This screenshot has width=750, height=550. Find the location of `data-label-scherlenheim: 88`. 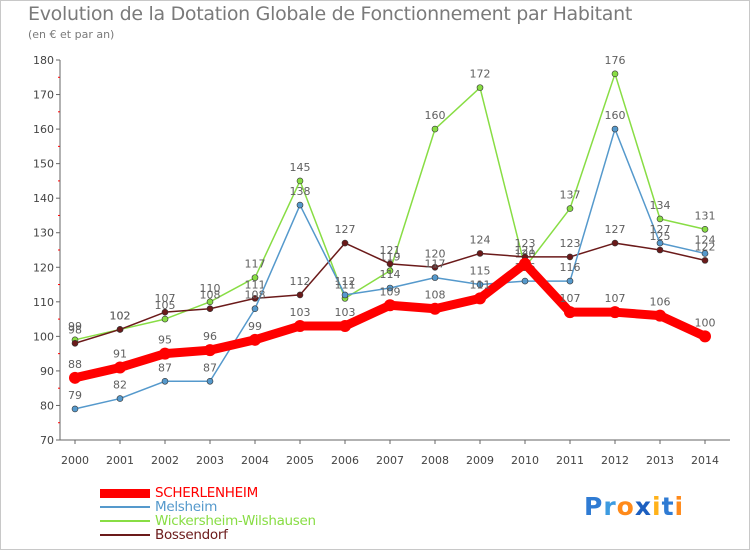

data-label-scherlenheim: 88 is located at coordinates (75, 364).